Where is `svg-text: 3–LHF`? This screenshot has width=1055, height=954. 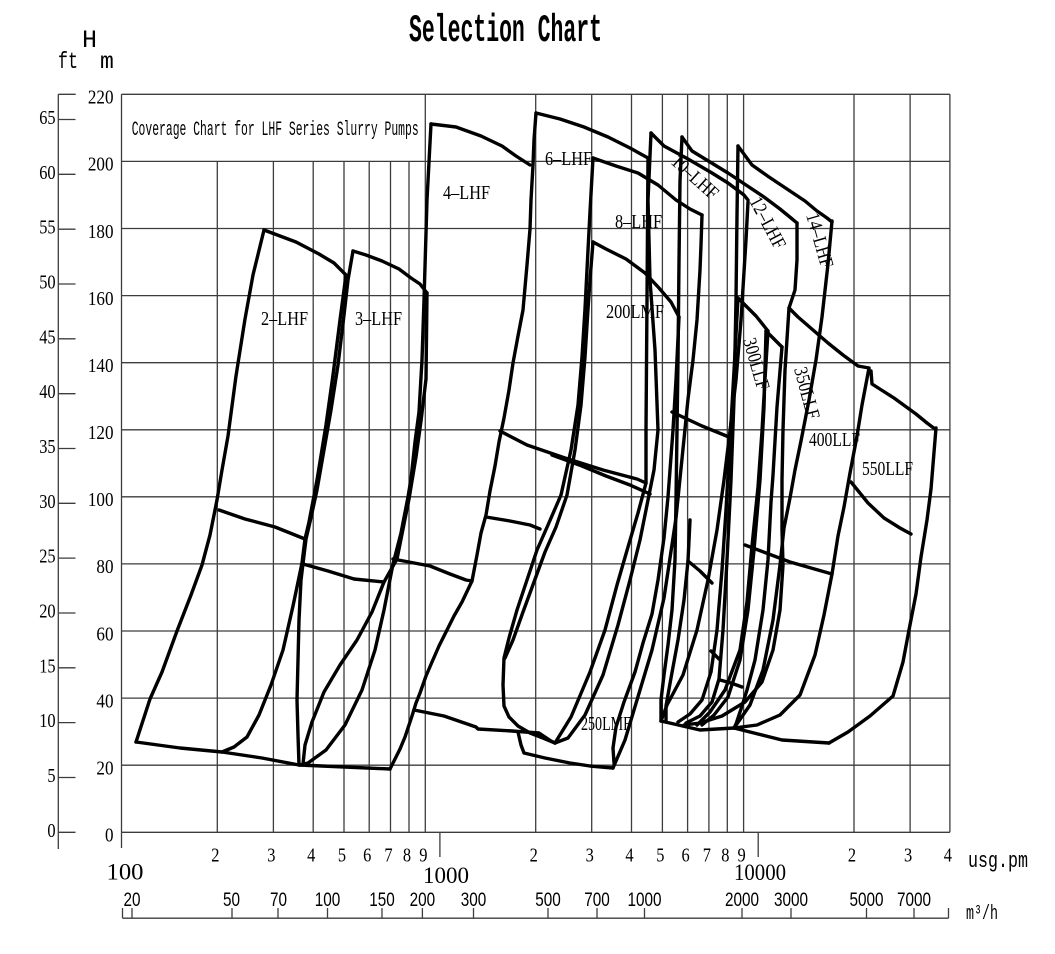 svg-text: 3–LHF is located at coordinates (378, 319).